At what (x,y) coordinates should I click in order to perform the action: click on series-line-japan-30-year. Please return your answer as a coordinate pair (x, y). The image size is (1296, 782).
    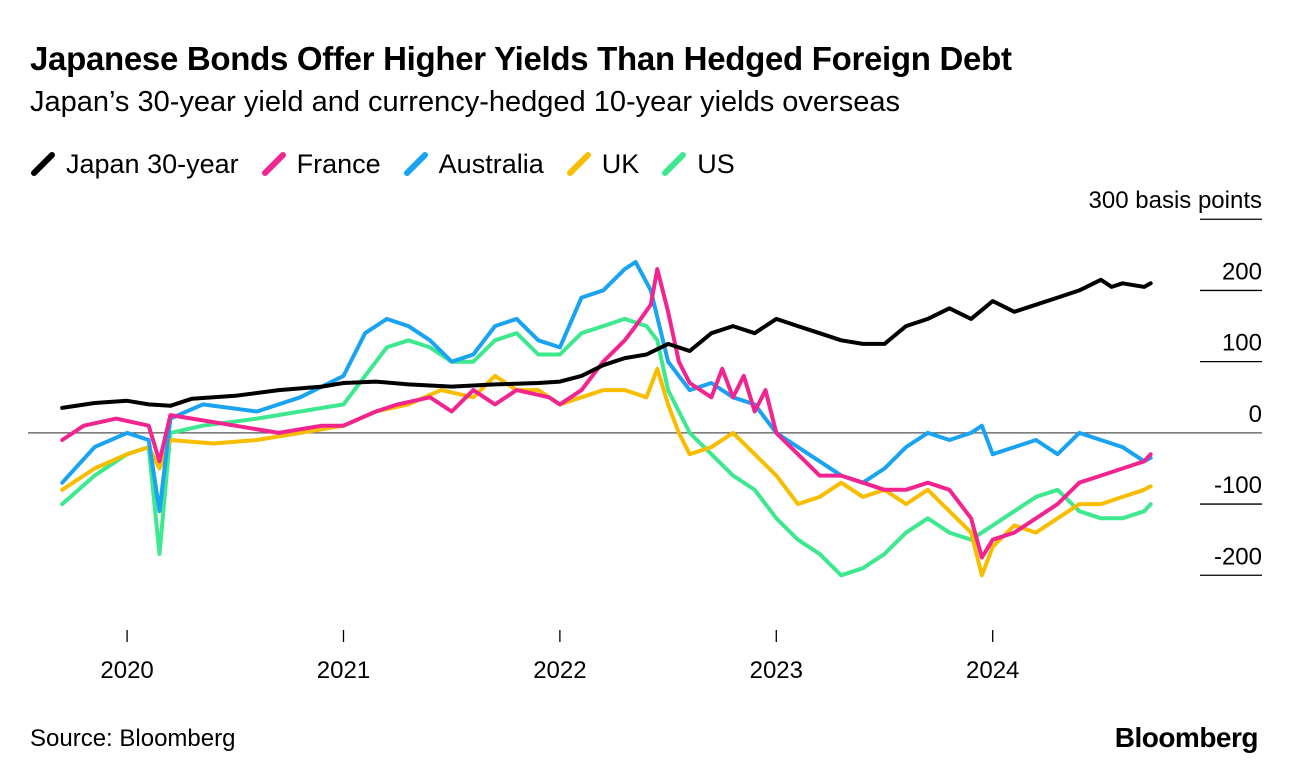
    Looking at the image, I should click on (606, 343).